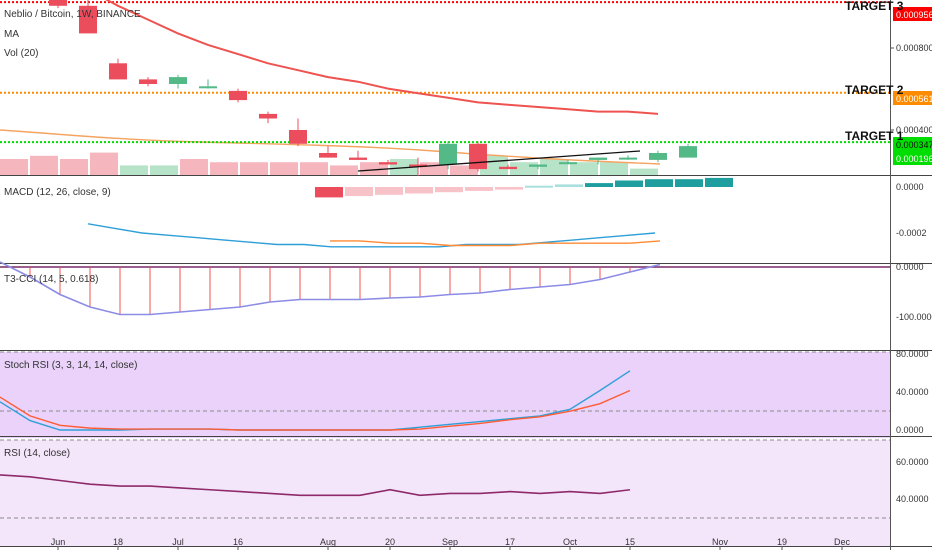  Describe the element at coordinates (330, 291) in the screenshot. I see `t3-cci-stems` at that location.